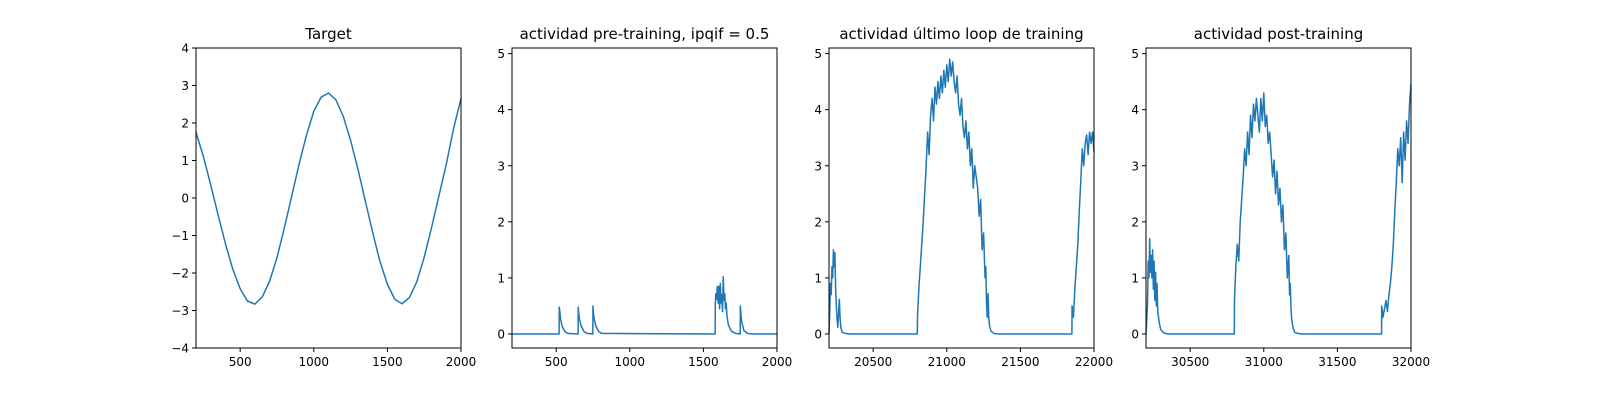 The width and height of the screenshot is (1600, 400). I want to click on series-line-ultimo-loop, so click(961, 196).